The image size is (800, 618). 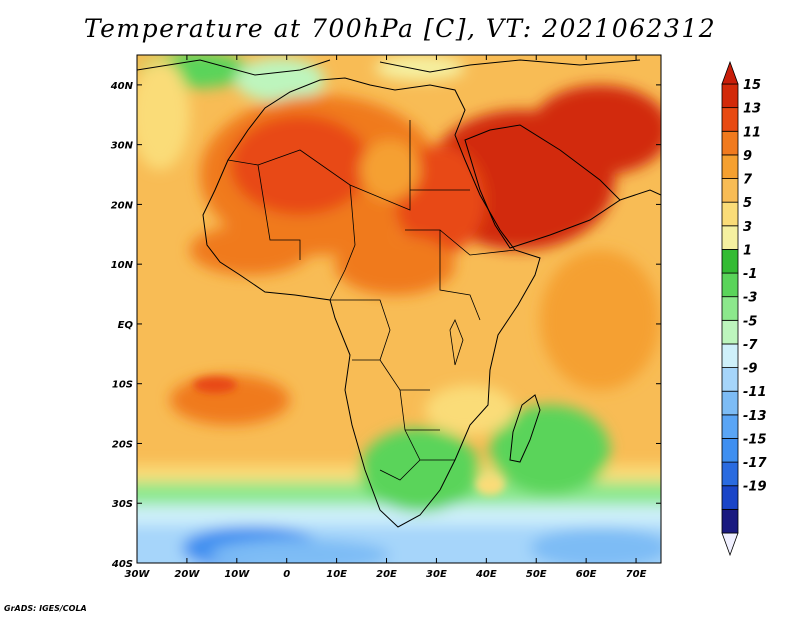 I want to click on lon-tick-label: 30W, so click(x=138, y=574).